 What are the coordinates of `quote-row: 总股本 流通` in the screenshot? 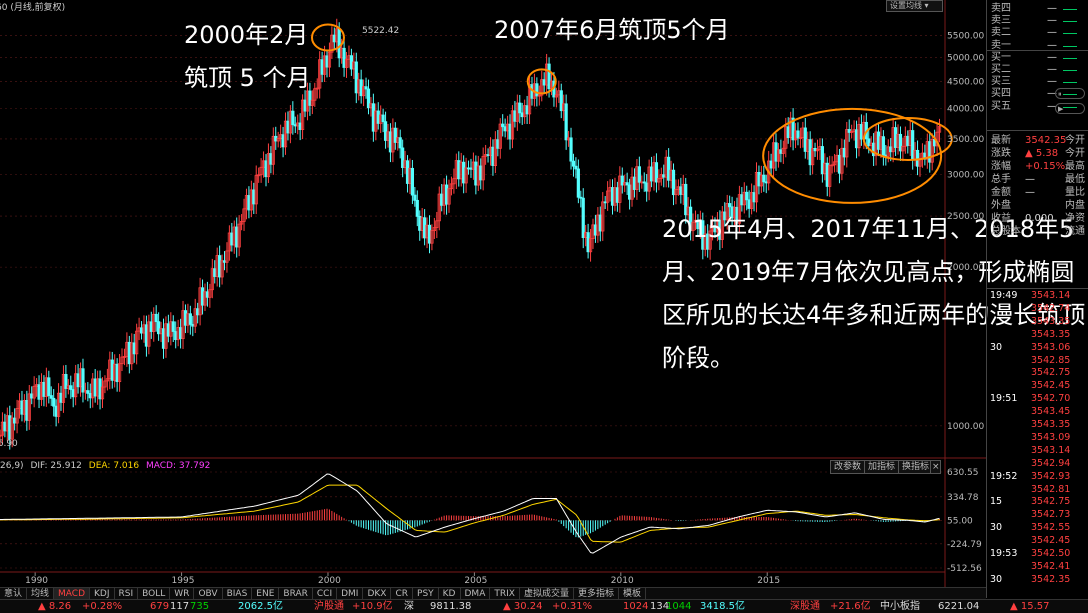 It's located at (1038, 232).